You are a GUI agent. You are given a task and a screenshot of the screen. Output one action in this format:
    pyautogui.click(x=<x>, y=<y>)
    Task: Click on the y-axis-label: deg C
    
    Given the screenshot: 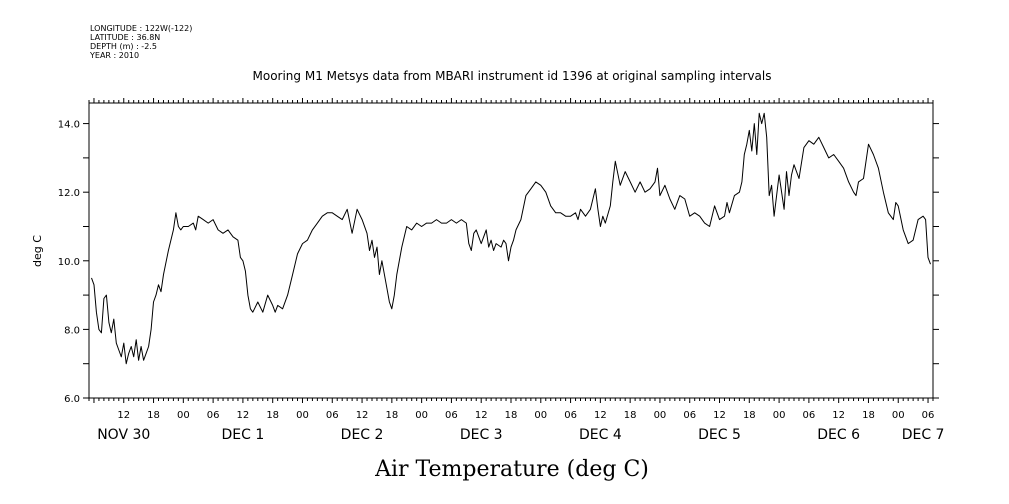 What is the action you would take?
    pyautogui.click(x=37, y=251)
    